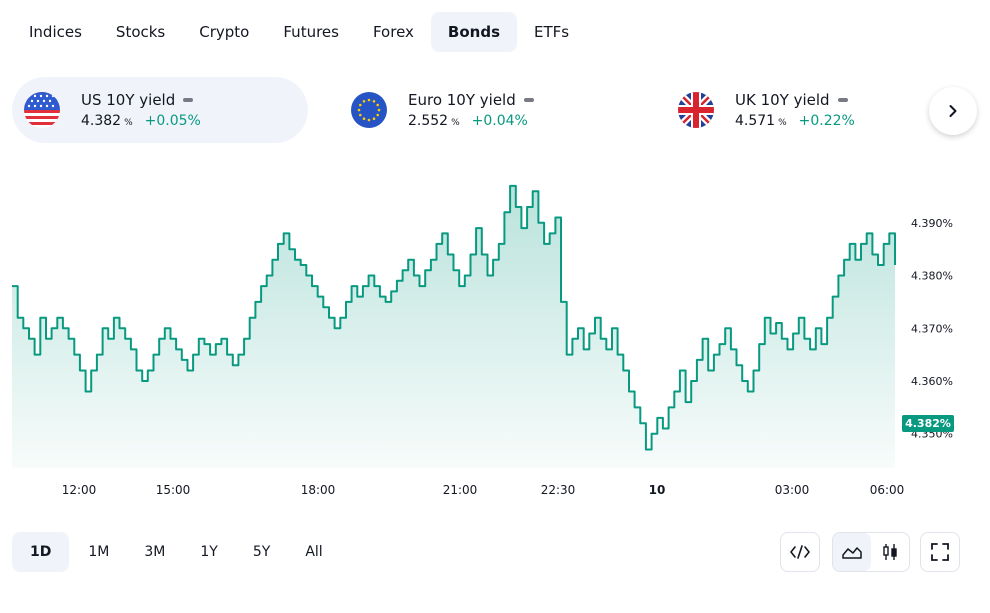 The width and height of the screenshot is (990, 613). I want to click on card-change: +0.22%, so click(826, 121).